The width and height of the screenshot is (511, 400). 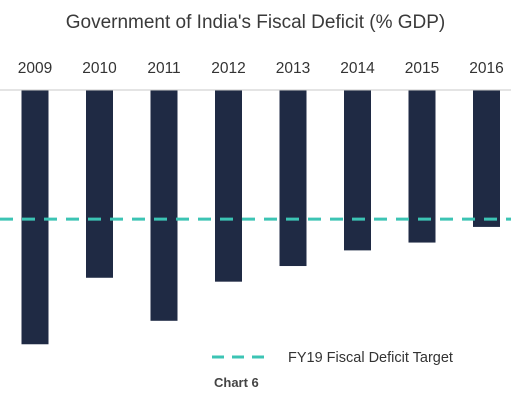 What do you see at coordinates (486, 158) in the screenshot?
I see `bar-2016` at bounding box center [486, 158].